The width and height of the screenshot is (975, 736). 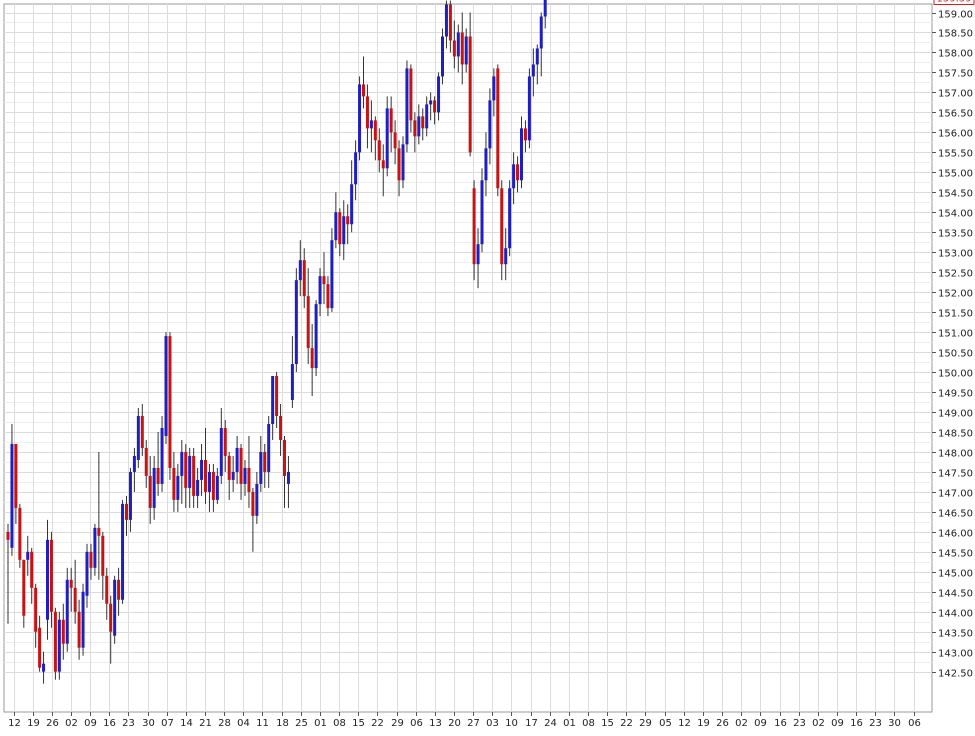 I want to click on x-tick-label: 19, so click(x=703, y=723).